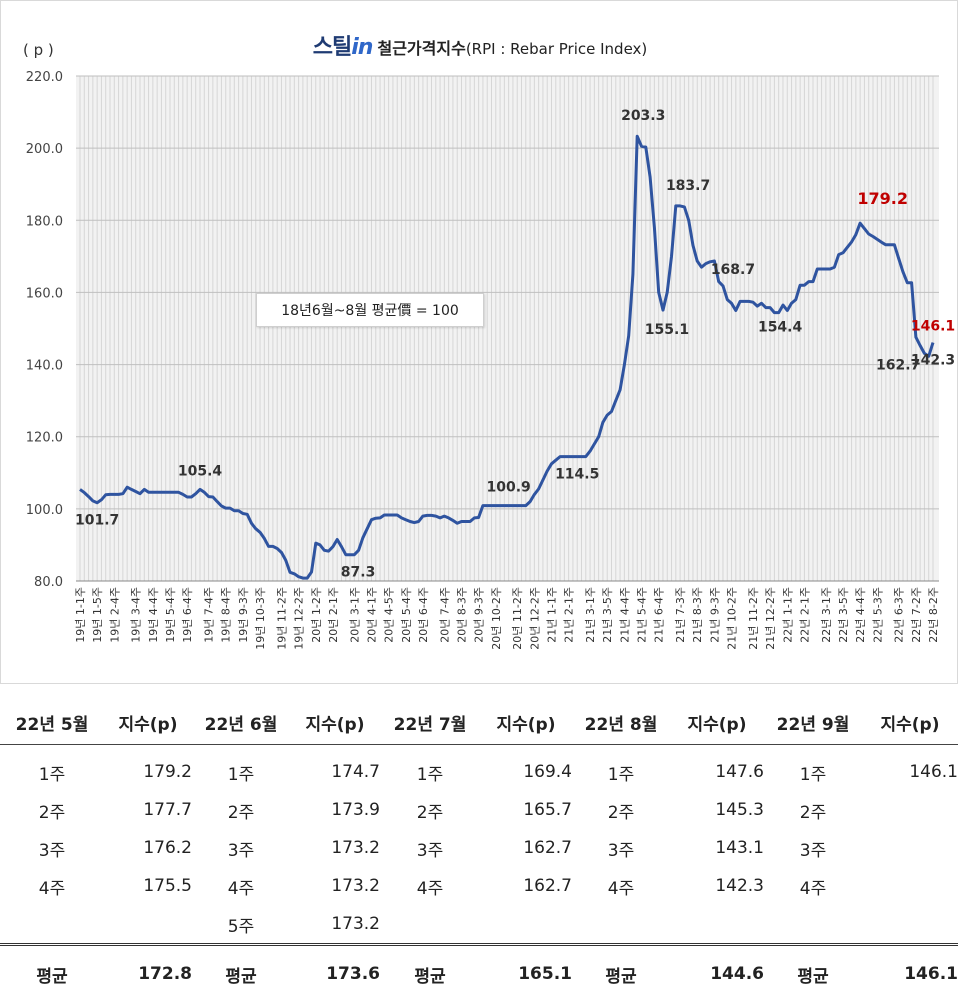  I want to click on x-tick-label: 20년 8-3주, so click(461, 615).